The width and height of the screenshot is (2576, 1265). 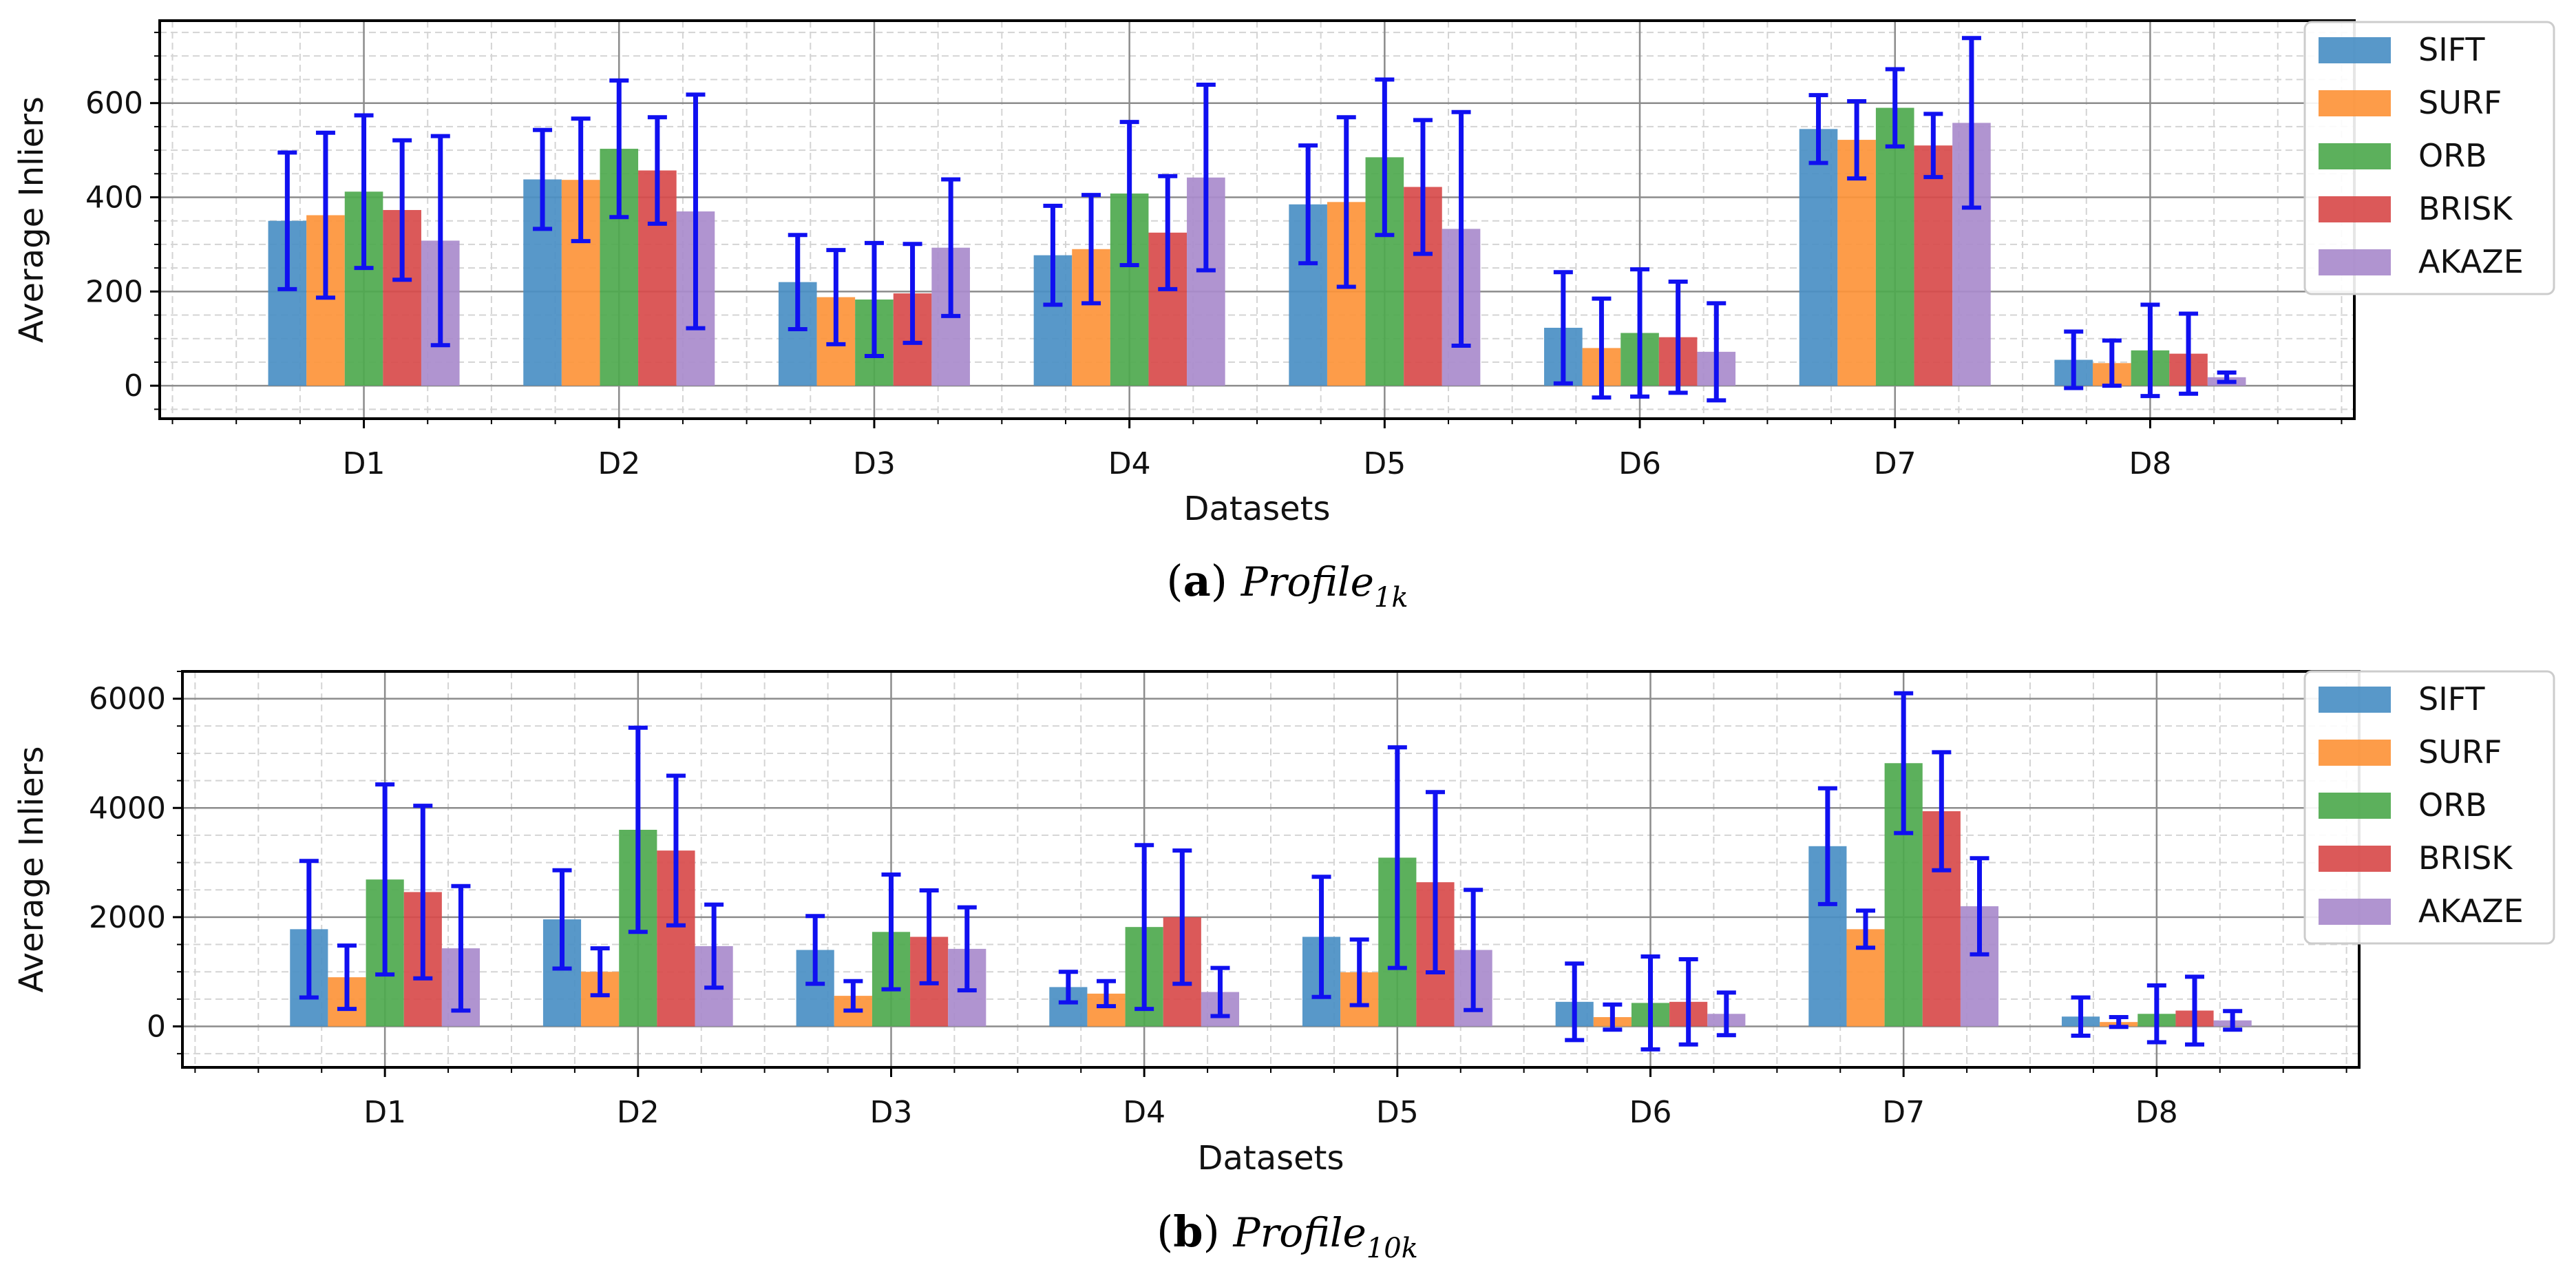 What do you see at coordinates (874, 299) in the screenshot?
I see `errorbar-orb-d3` at bounding box center [874, 299].